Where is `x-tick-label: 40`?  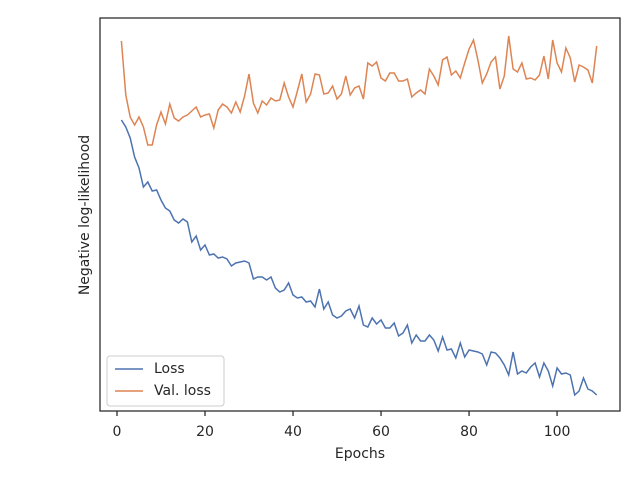
x-tick-label: 40 is located at coordinates (293, 432).